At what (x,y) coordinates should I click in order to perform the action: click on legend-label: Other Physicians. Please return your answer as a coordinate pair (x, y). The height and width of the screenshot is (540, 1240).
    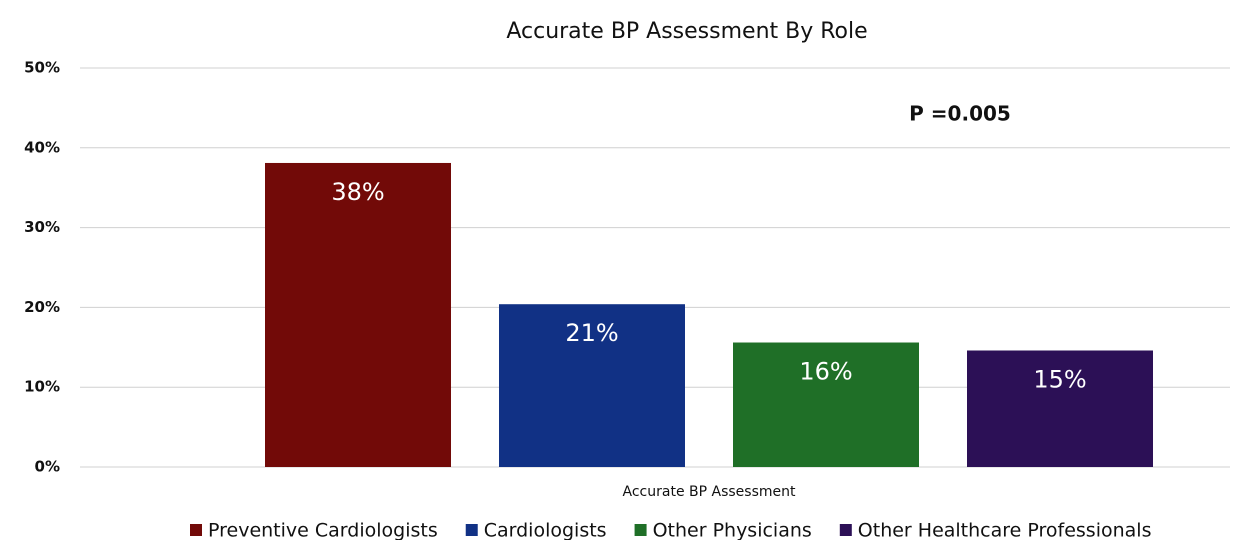
    Looking at the image, I should click on (732, 530).